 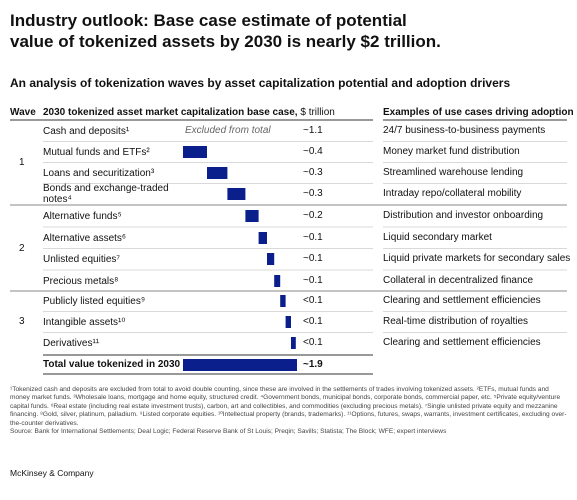 What do you see at coordinates (313, 151) in the screenshot?
I see `value-label: ~0.4` at bounding box center [313, 151].